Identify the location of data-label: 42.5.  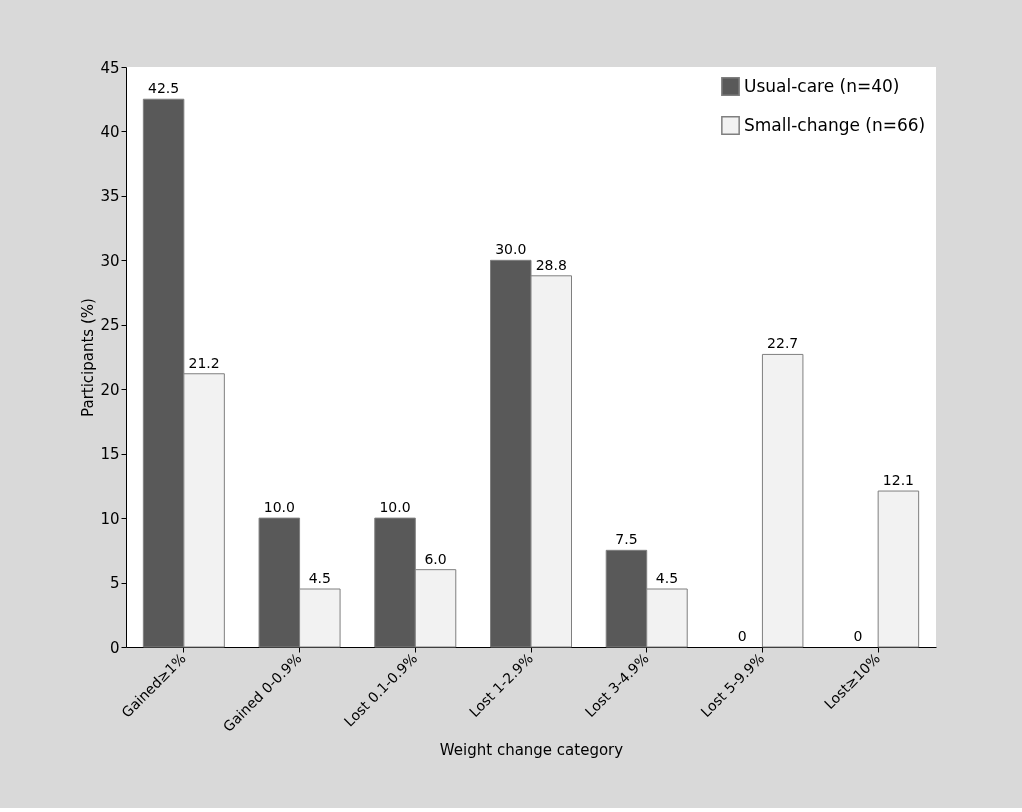
(164, 88).